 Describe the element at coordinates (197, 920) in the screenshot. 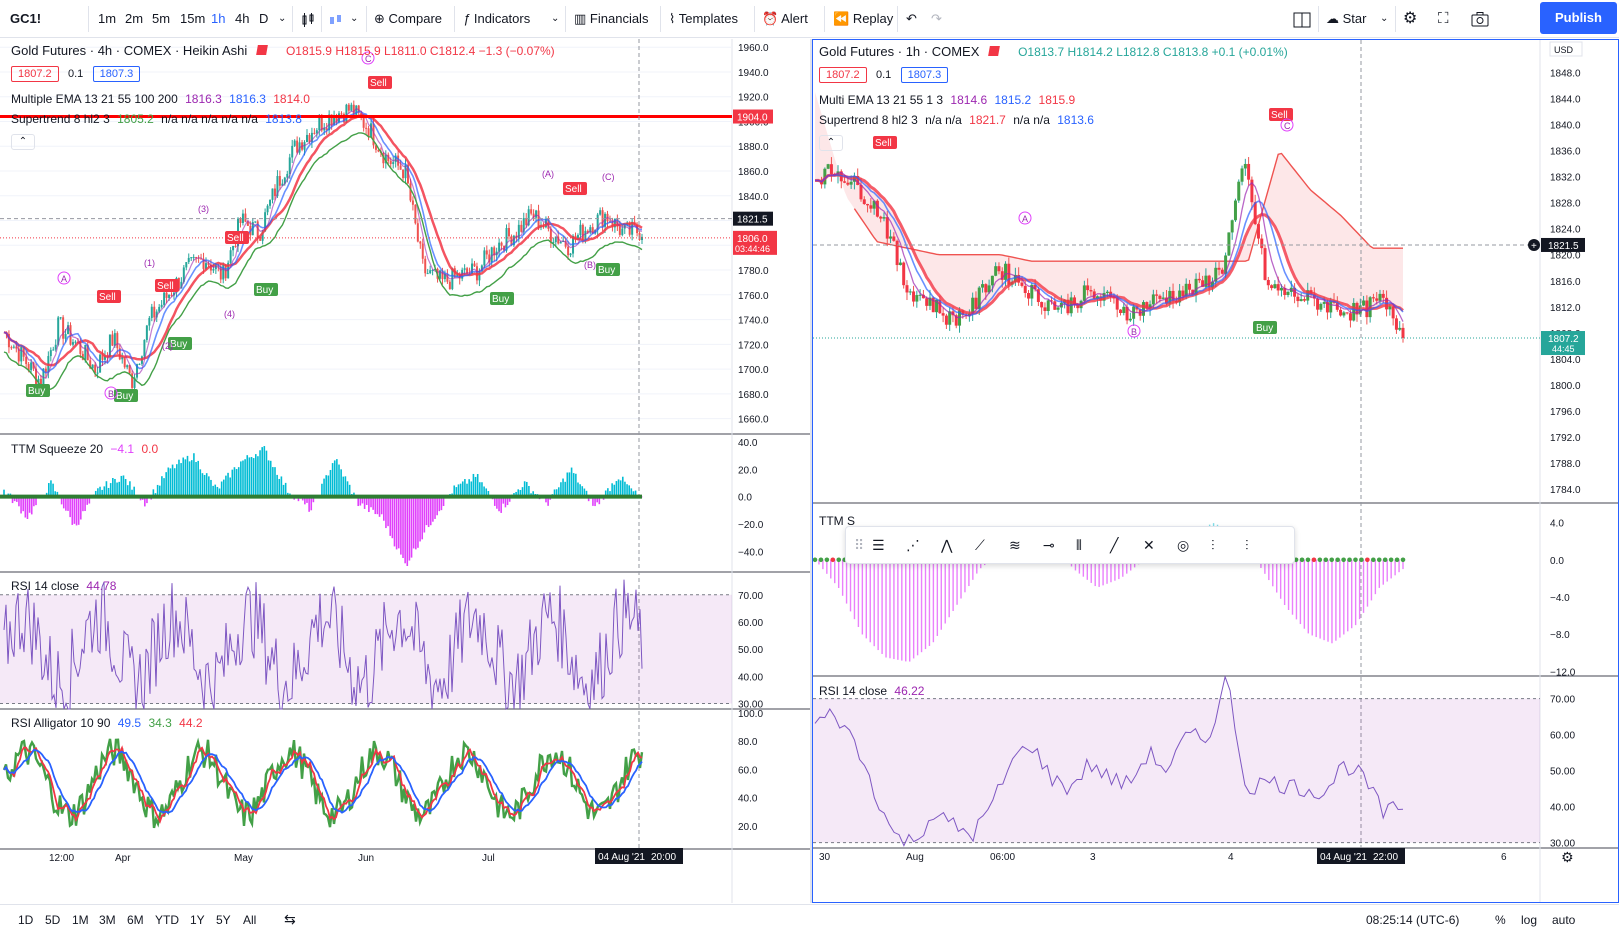

I see `range-1y-button: 1Y` at that location.